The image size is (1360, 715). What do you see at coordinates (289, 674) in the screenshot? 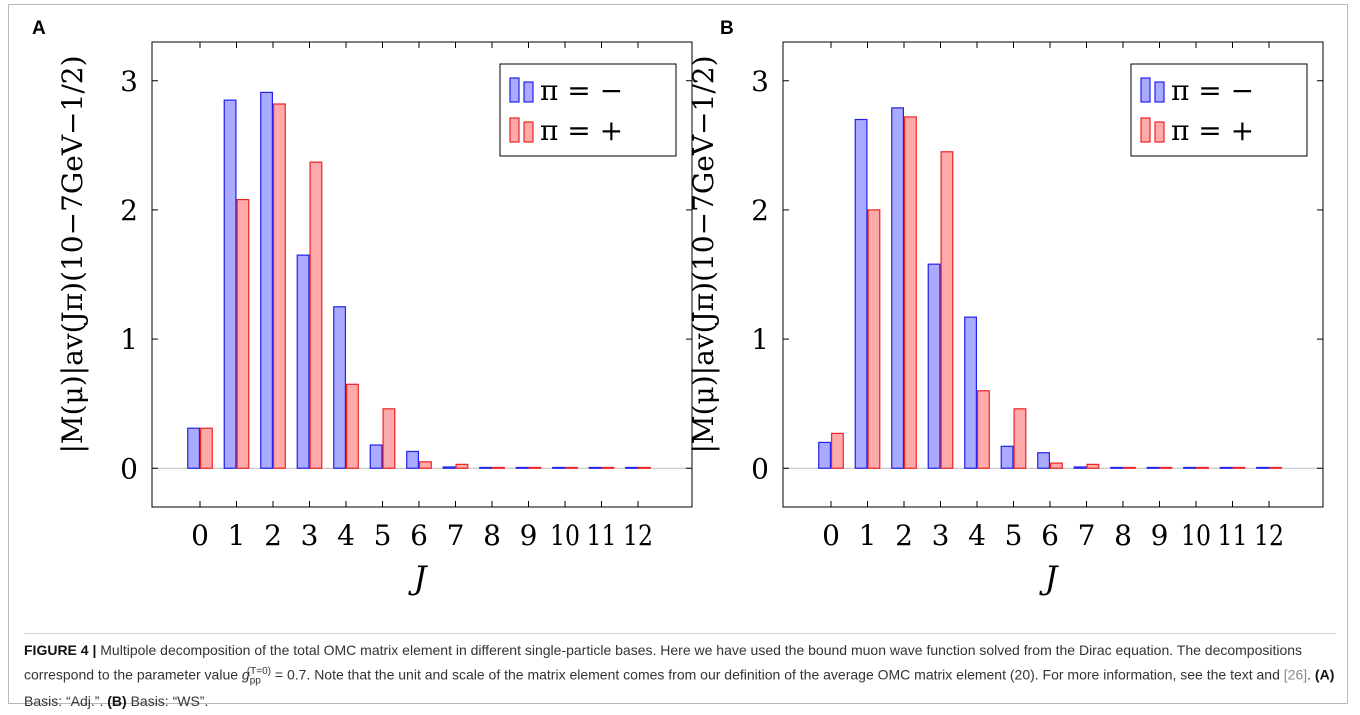
I see `caption-g-value: = 0.7` at bounding box center [289, 674].